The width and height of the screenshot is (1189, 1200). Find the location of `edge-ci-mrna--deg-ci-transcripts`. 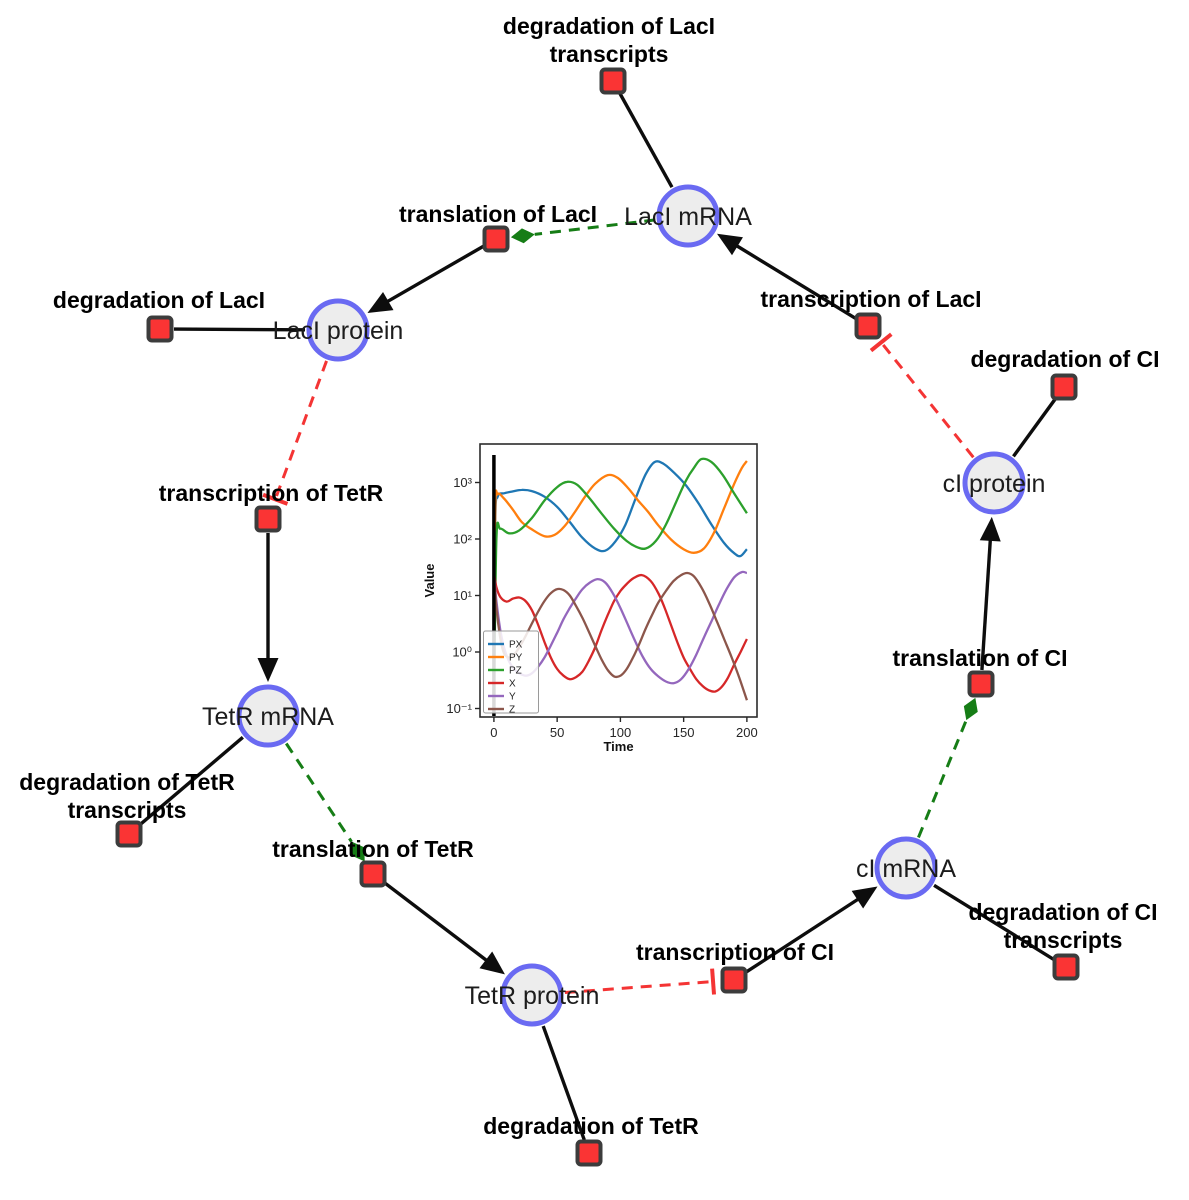

edge-ci-mrna--deg-ci-transcripts is located at coordinates (994, 922).